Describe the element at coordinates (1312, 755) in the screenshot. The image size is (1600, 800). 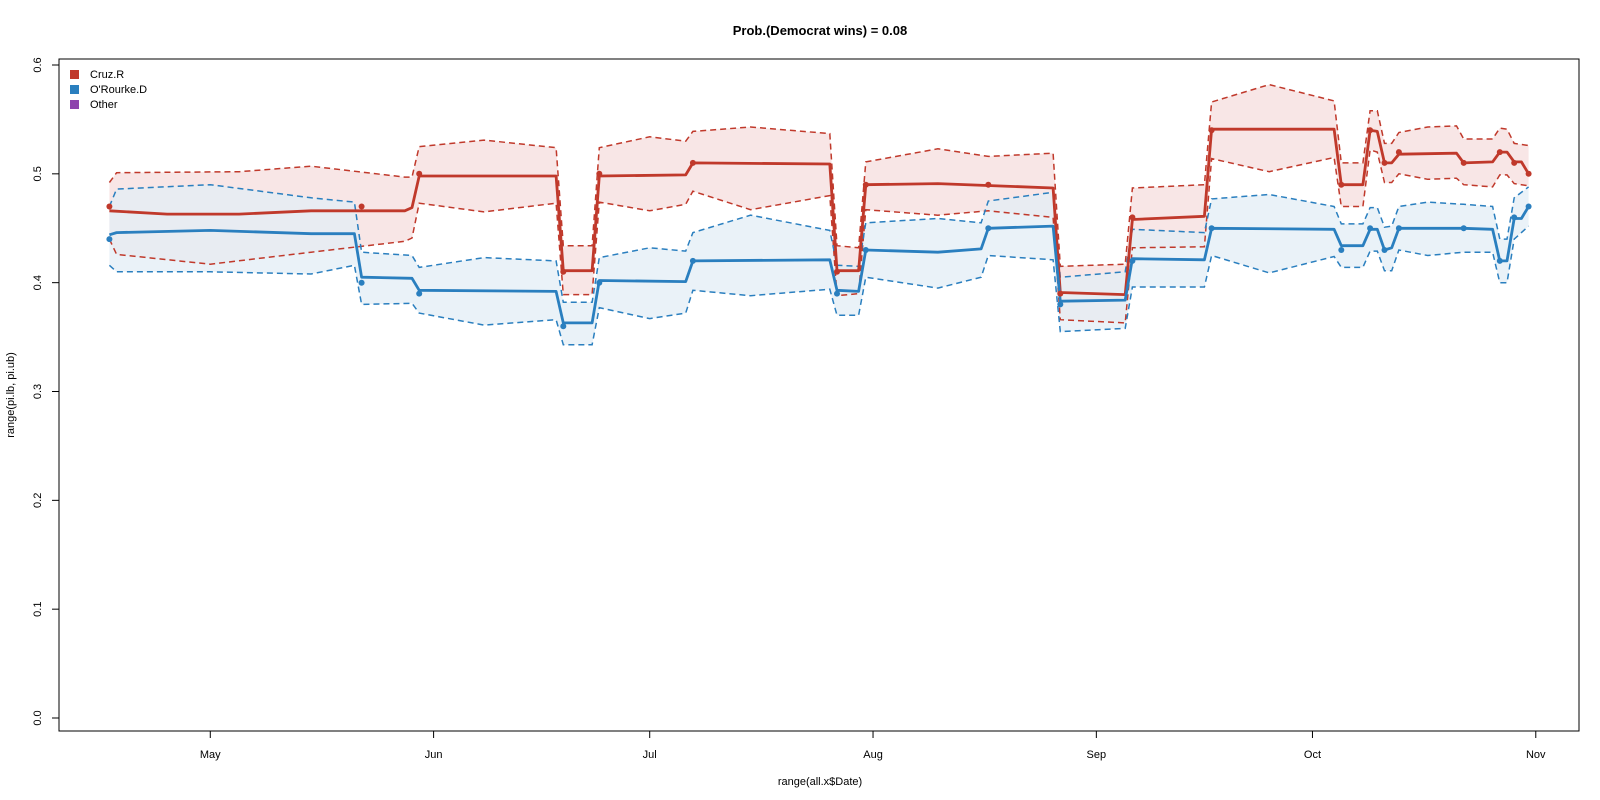
I see `x-tick-label: Oct` at that location.